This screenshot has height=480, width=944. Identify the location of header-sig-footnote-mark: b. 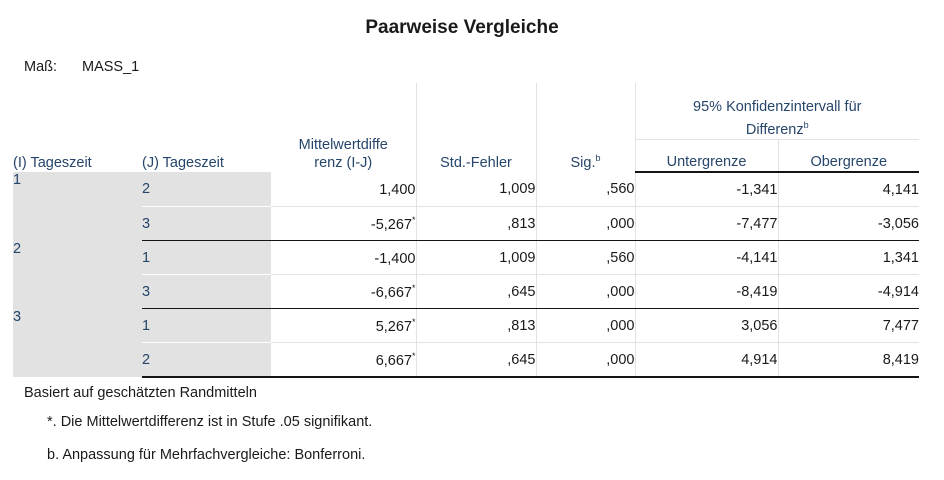
(598, 158).